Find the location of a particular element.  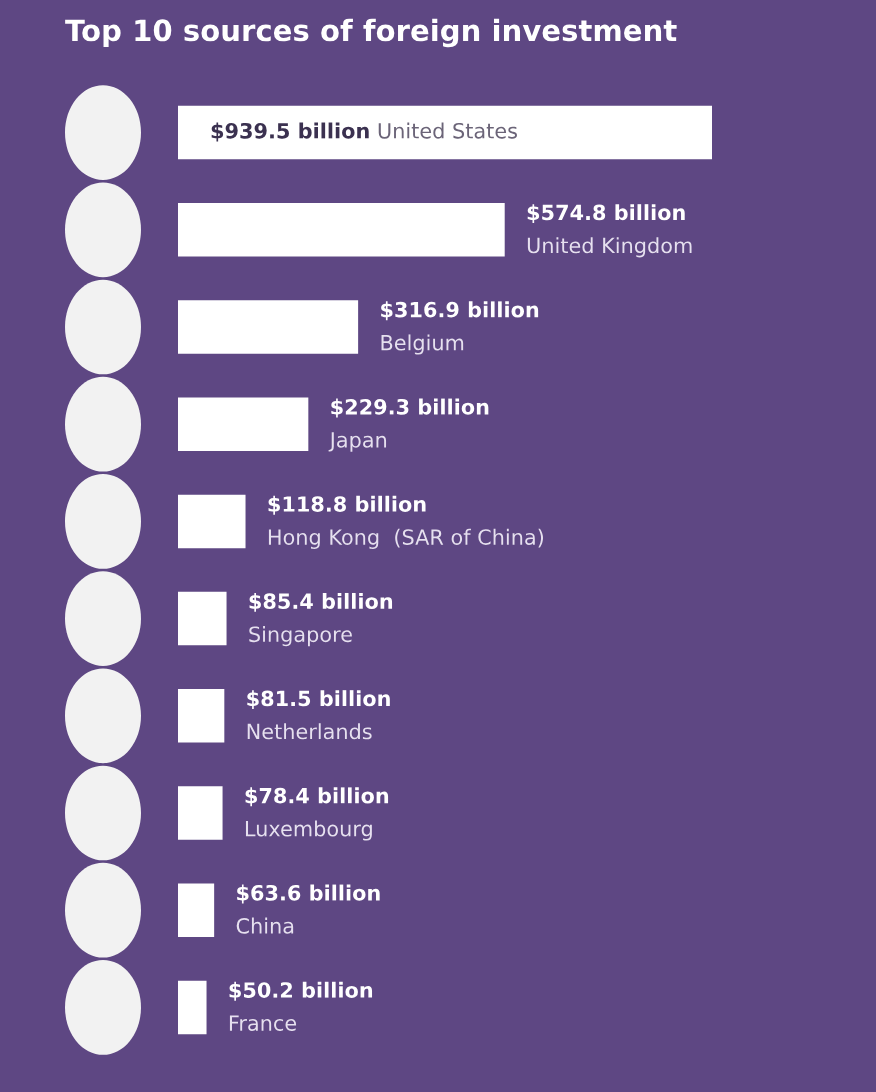

data-label: $81.5 billion is located at coordinates (318, 700).